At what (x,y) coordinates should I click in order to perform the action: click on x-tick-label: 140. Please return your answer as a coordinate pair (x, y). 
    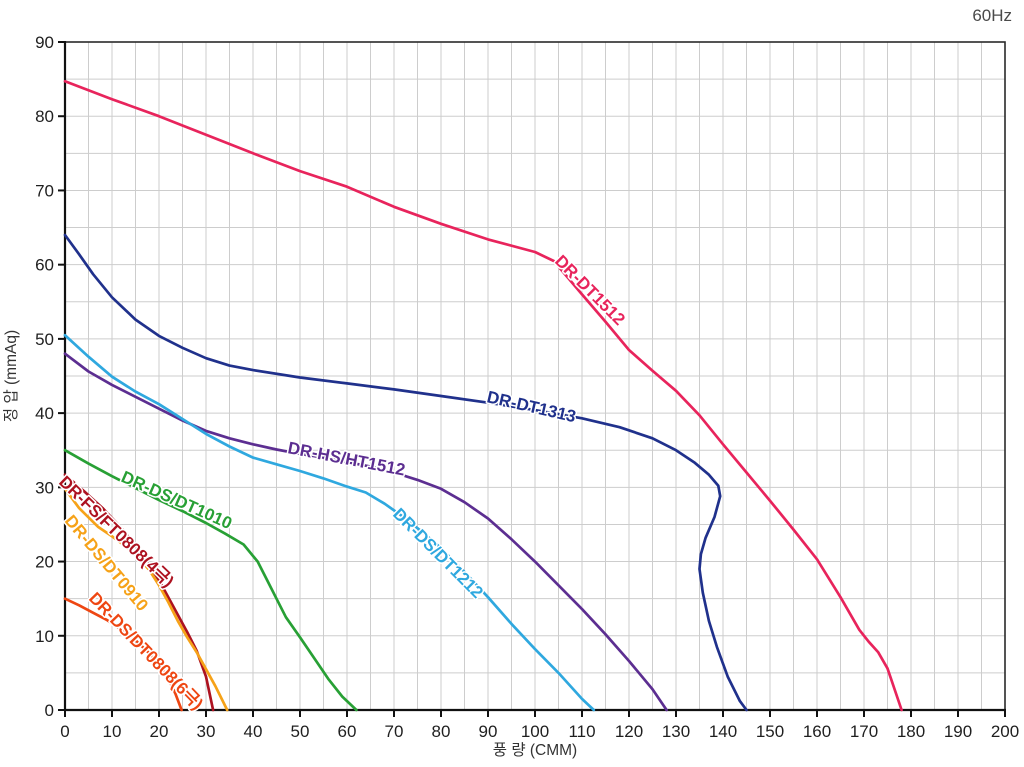
    Looking at the image, I should click on (723, 731).